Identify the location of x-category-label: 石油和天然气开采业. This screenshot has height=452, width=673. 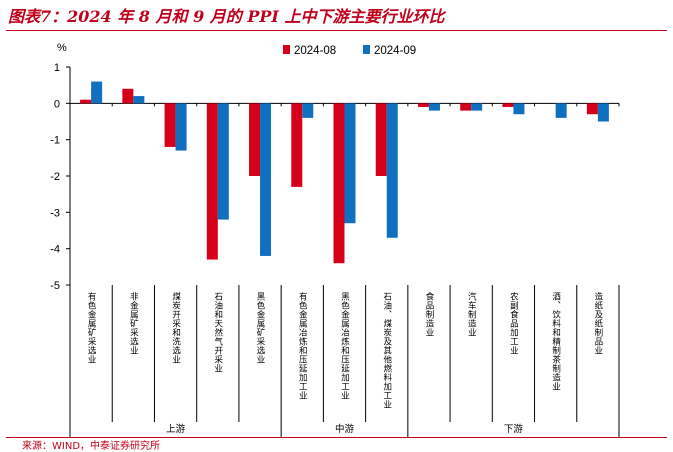
(218, 332).